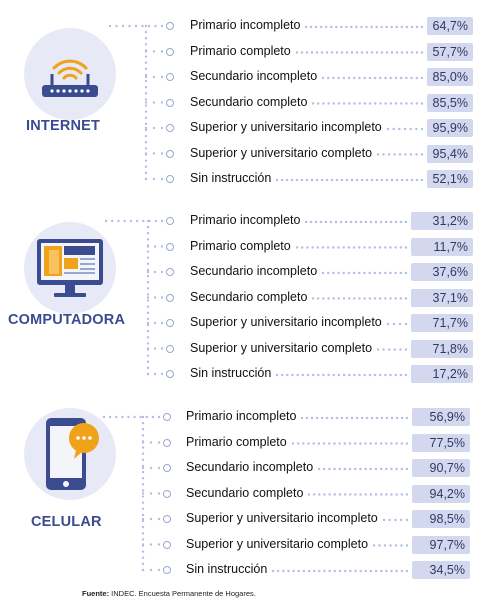  Describe the element at coordinates (245, 495) in the screenshot. I see `chart-row: Secundario completo 94,2%` at that location.